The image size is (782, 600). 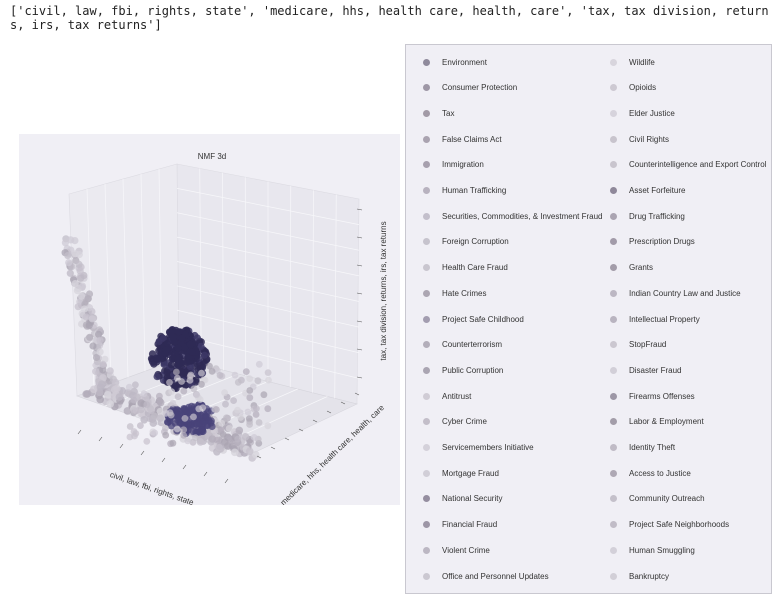 I want to click on legend-item: Mortgage Fraud, so click(x=461, y=473).